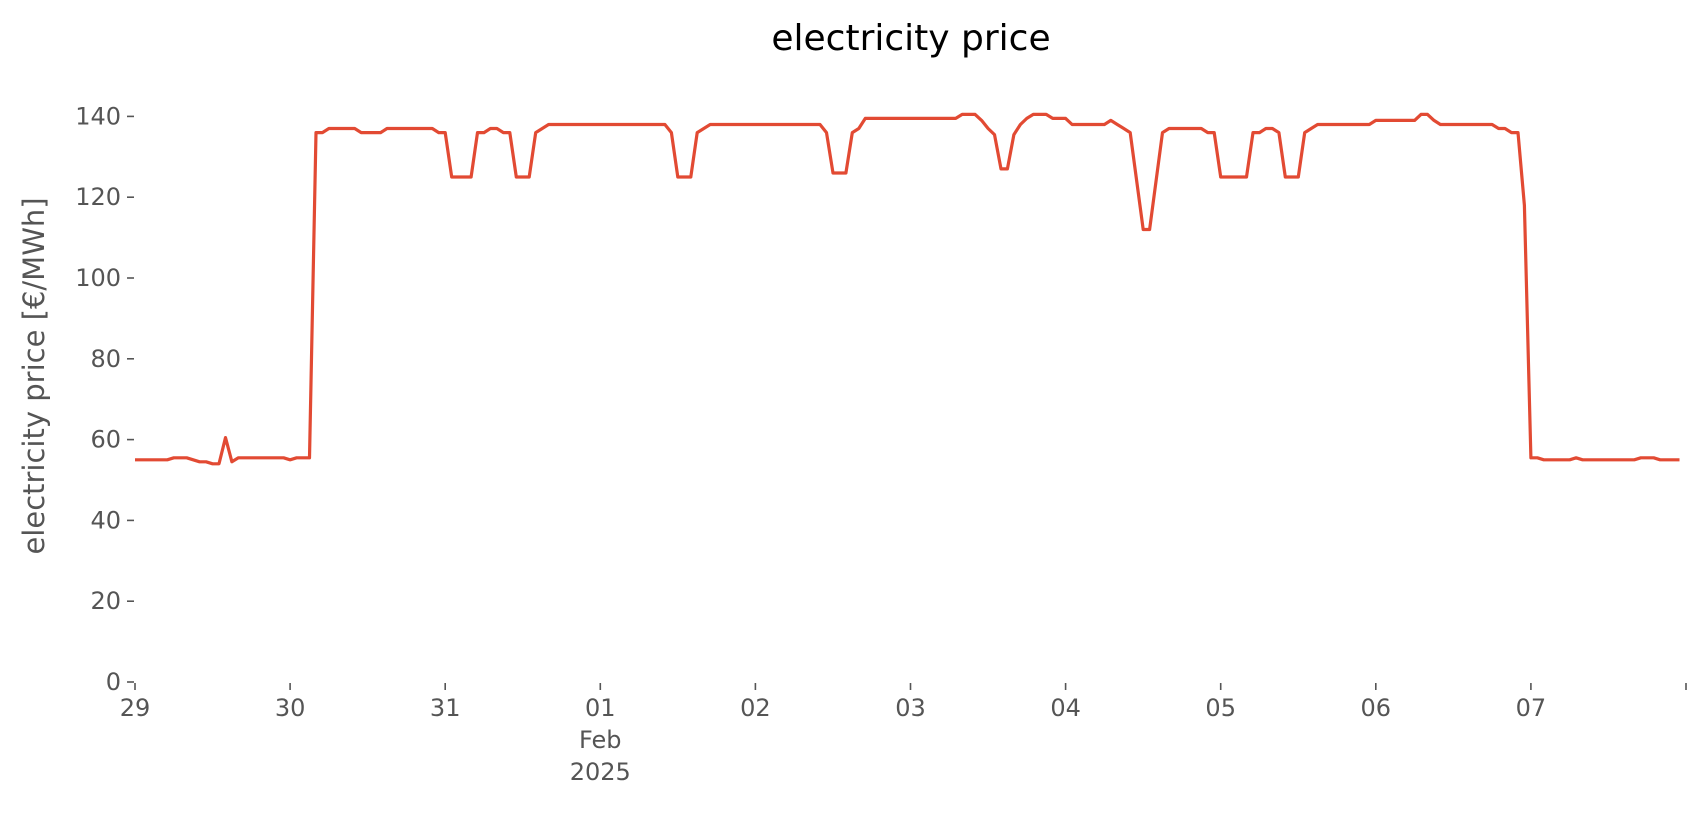 The image size is (1706, 815). I want to click on y-axis-title: electricity price [€/MWh], so click(34, 375).